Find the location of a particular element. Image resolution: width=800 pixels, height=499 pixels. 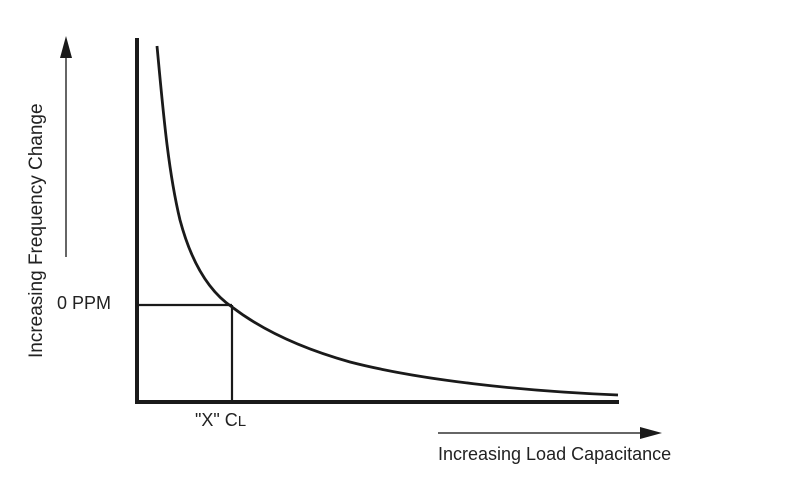

zero-ppm-label: 0 PPM is located at coordinates (84, 303).